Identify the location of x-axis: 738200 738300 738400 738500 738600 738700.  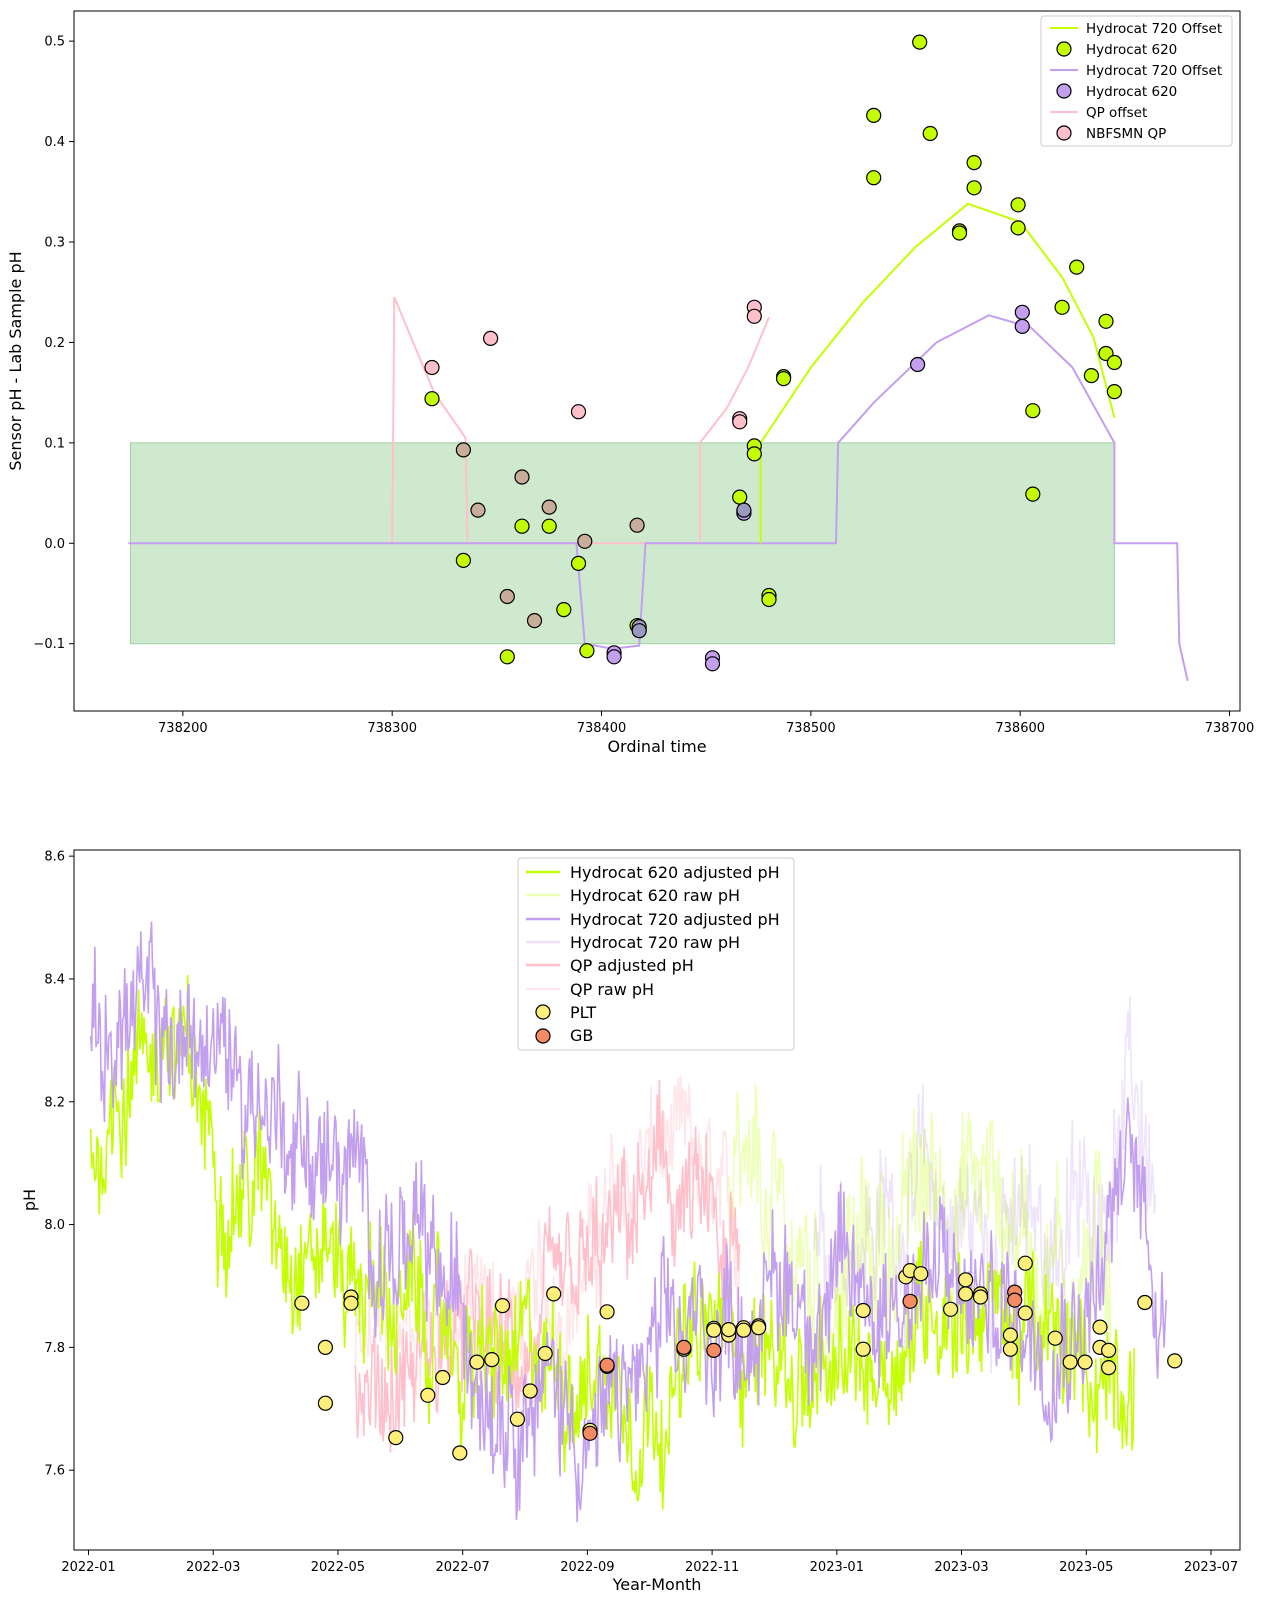
(706, 723).